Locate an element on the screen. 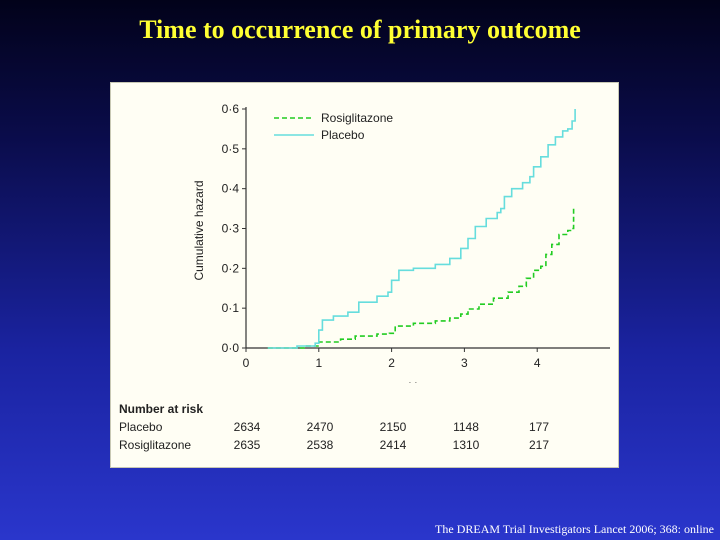 The image size is (720, 540). y-axis-label: Cumulative hazard is located at coordinates (199, 230).